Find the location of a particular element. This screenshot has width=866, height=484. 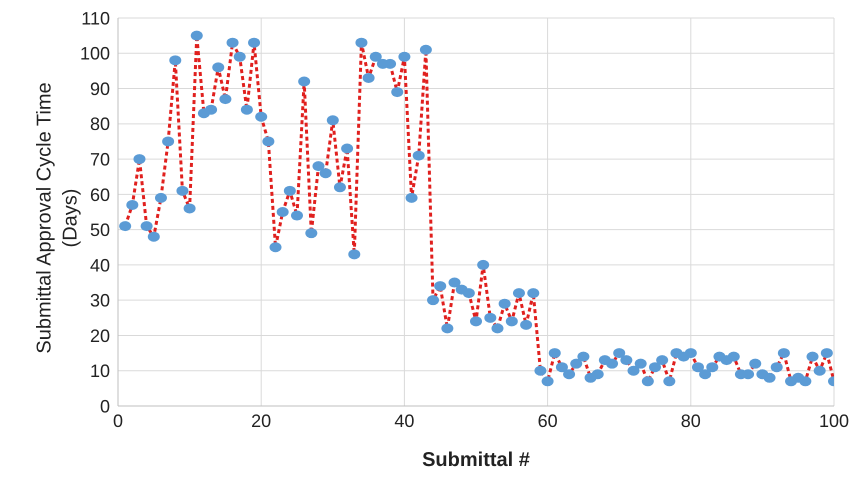

y-tick-label: 80 is located at coordinates (100, 124).